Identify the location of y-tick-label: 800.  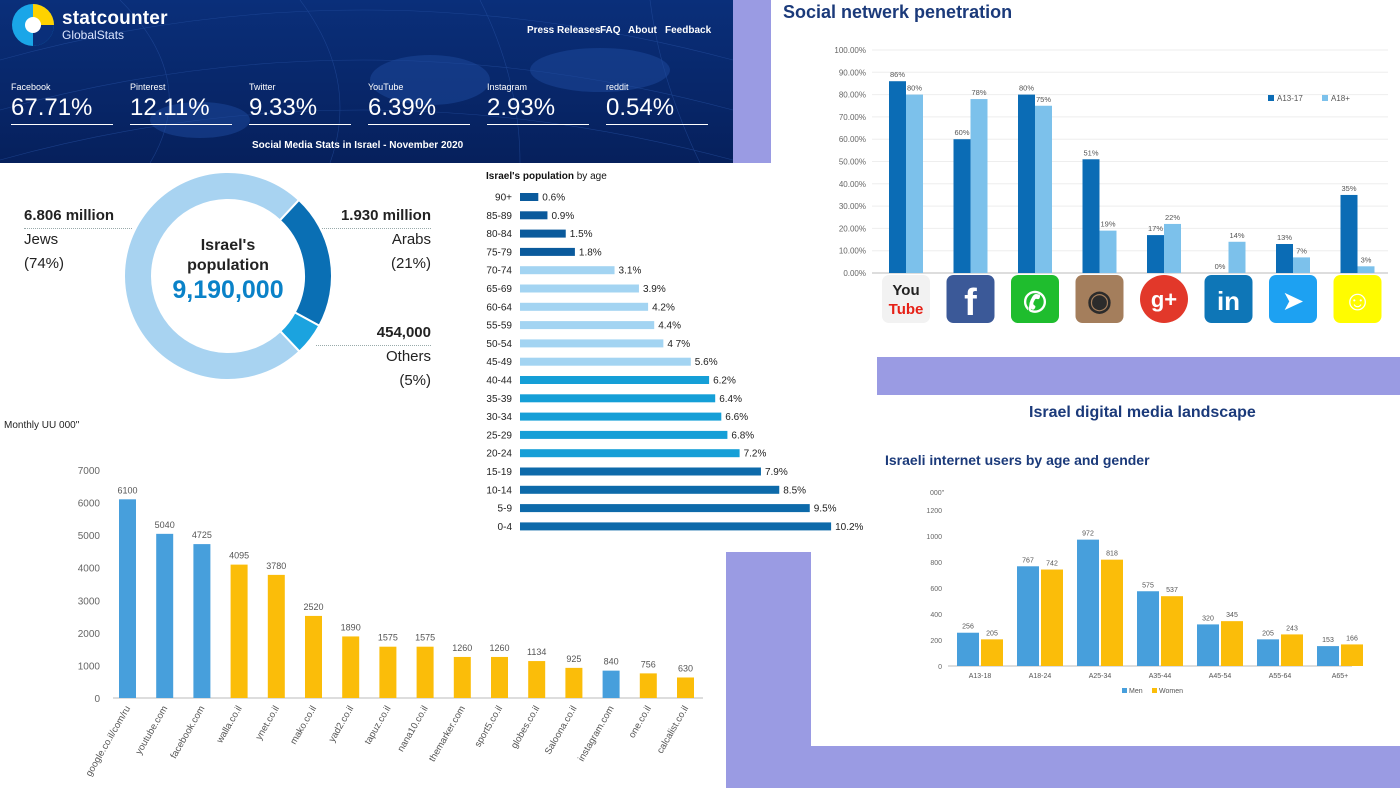
(936, 563).